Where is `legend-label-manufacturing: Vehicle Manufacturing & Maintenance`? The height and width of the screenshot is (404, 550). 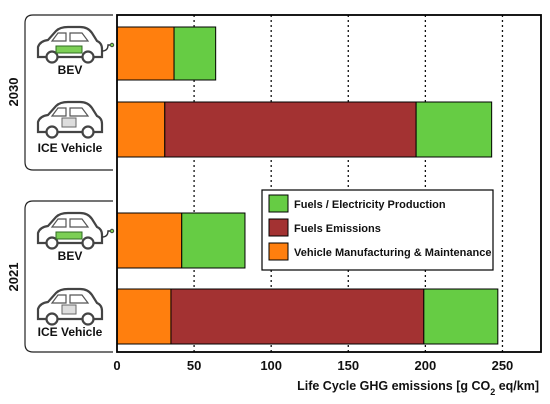
legend-label-manufacturing: Vehicle Manufacturing & Maintenance is located at coordinates (392, 253).